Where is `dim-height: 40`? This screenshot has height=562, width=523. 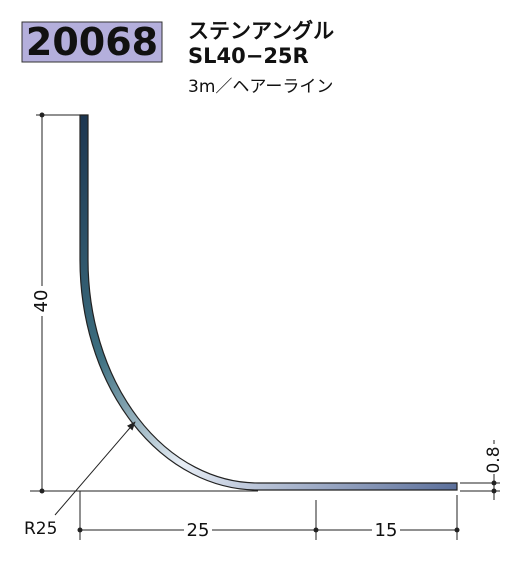 dim-height: 40 is located at coordinates (41, 301).